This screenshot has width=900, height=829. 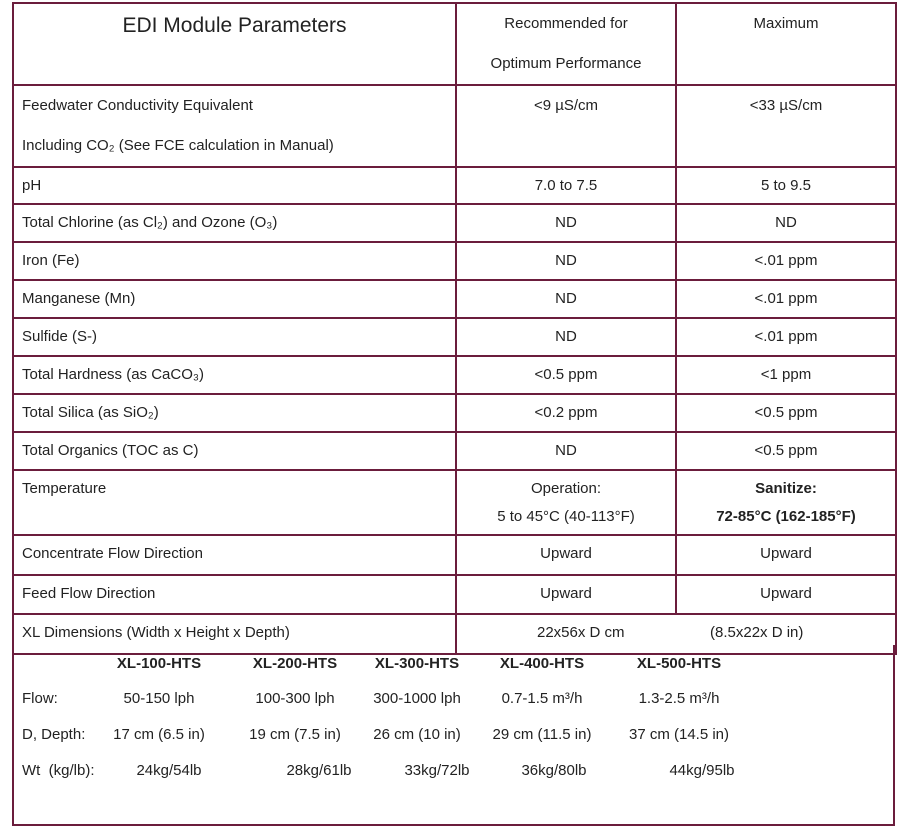 I want to click on table-row: Total Hardness (as CaCO₃) <0.5 ppm <1 ppm, so click(x=454, y=375).